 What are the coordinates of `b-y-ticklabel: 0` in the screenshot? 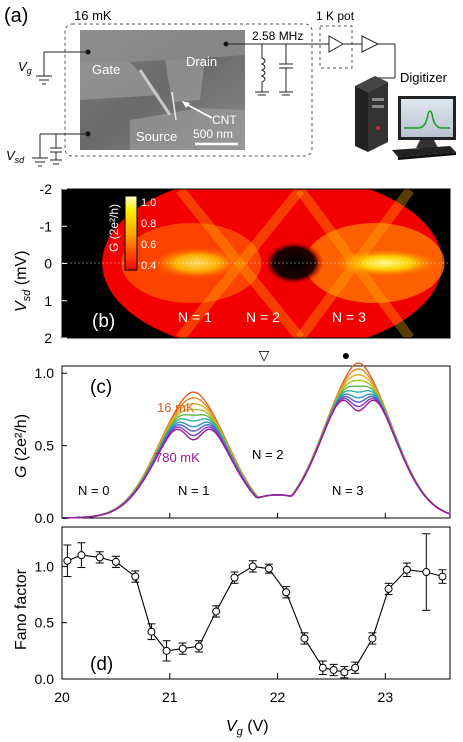 It's located at (48, 264).